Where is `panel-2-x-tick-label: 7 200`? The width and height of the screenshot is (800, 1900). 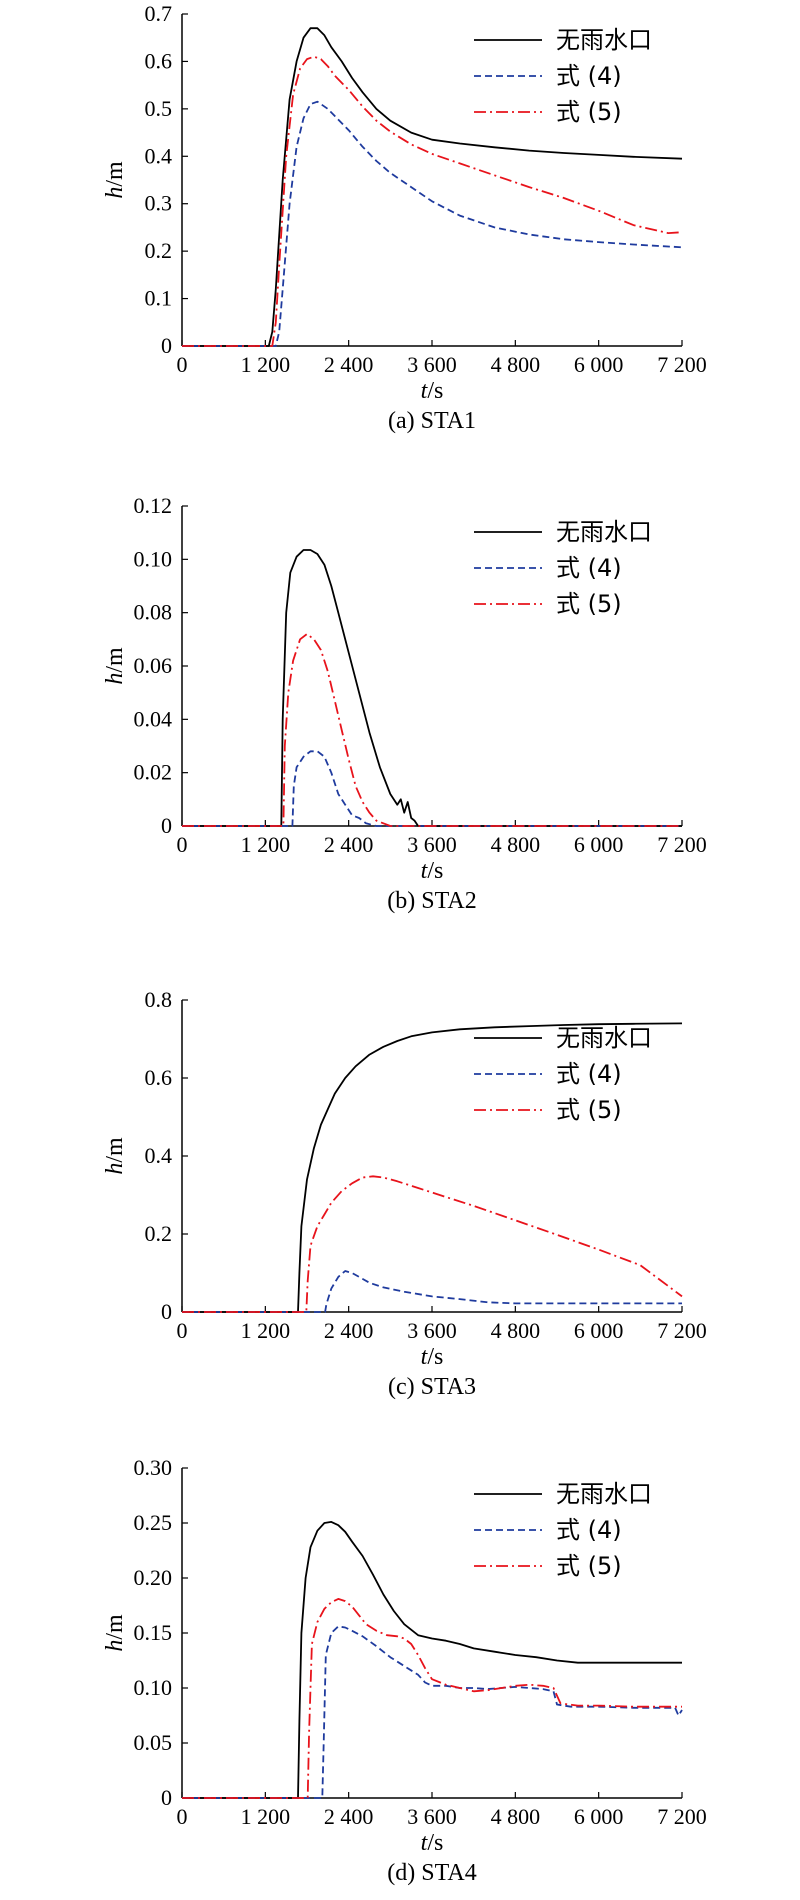
panel-2-x-tick-label: 7 200 is located at coordinates (682, 844).